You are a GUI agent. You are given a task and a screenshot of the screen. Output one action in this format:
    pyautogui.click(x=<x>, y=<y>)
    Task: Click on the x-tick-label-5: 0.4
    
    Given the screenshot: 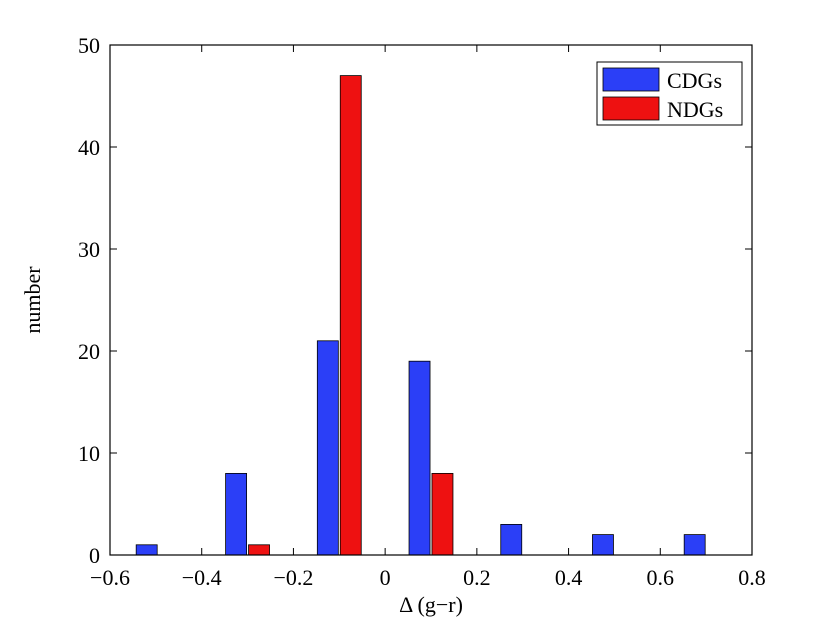 What is the action you would take?
    pyautogui.click(x=569, y=577)
    